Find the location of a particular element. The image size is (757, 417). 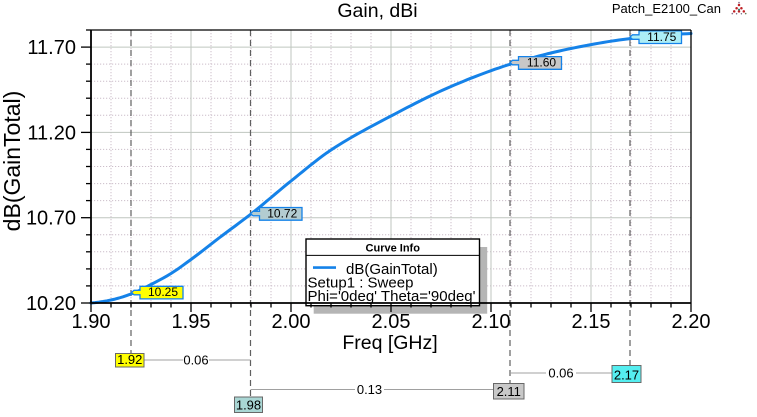

svg-text: 2.15 is located at coordinates (591, 322).